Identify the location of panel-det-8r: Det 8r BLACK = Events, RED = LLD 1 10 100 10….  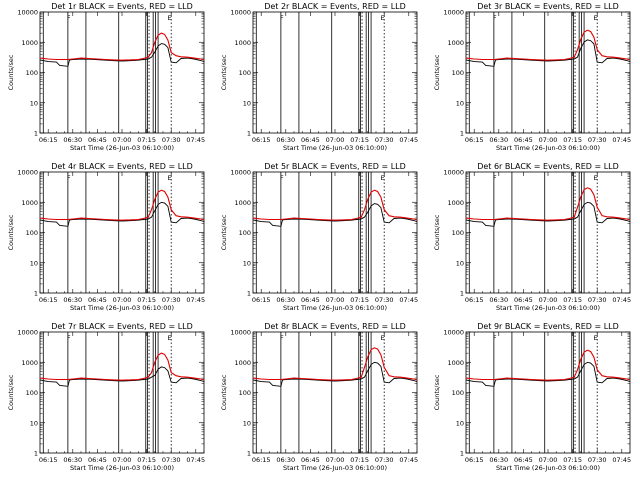
(319, 397).